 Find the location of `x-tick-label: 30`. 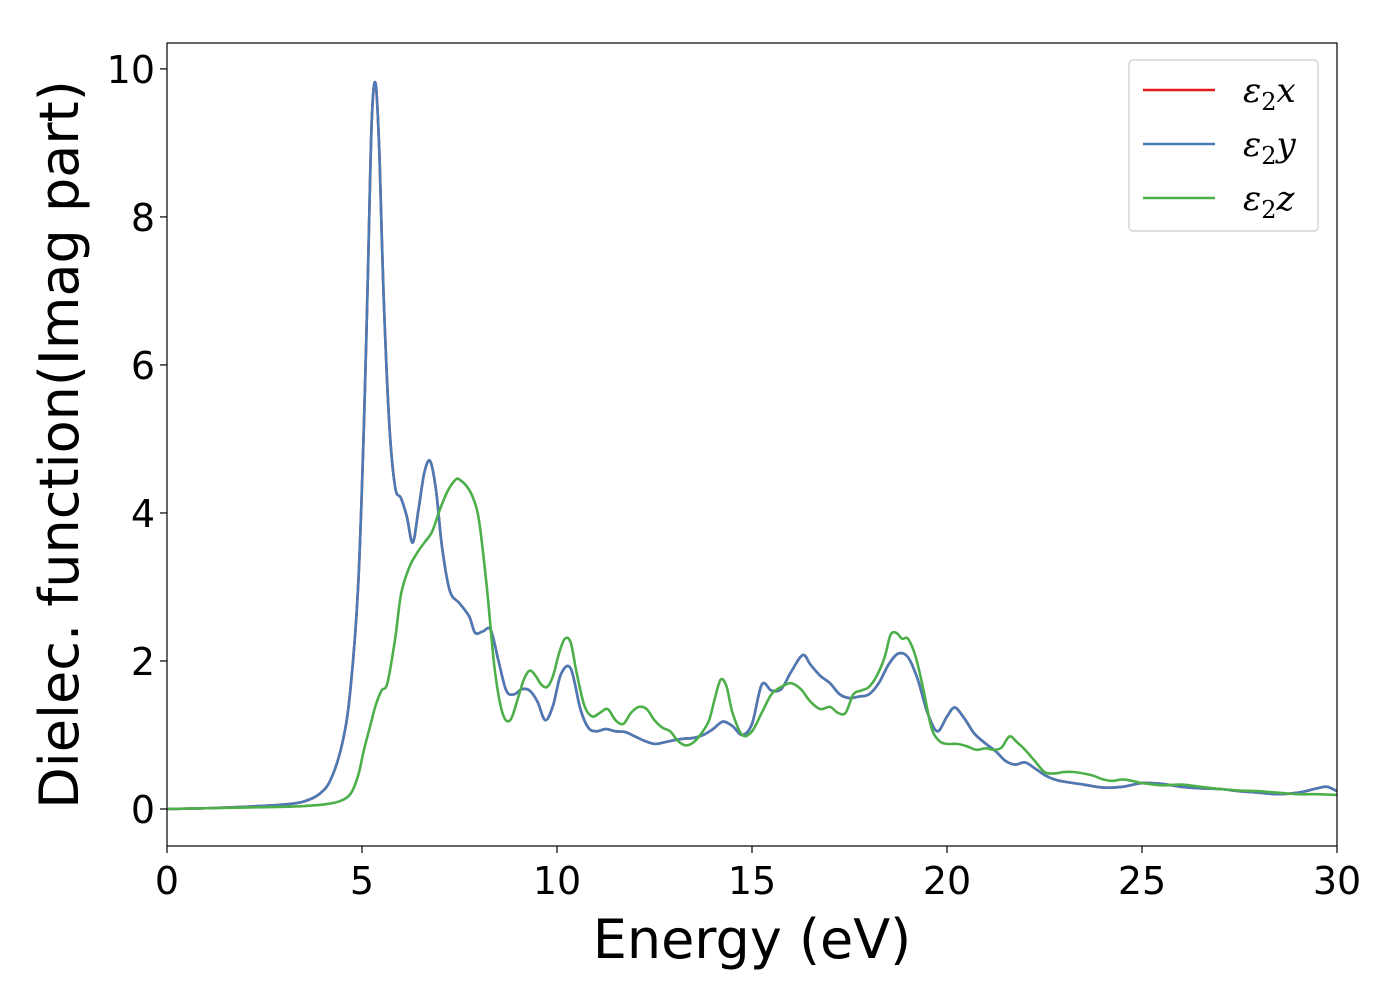

x-tick-label: 30 is located at coordinates (1337, 881).